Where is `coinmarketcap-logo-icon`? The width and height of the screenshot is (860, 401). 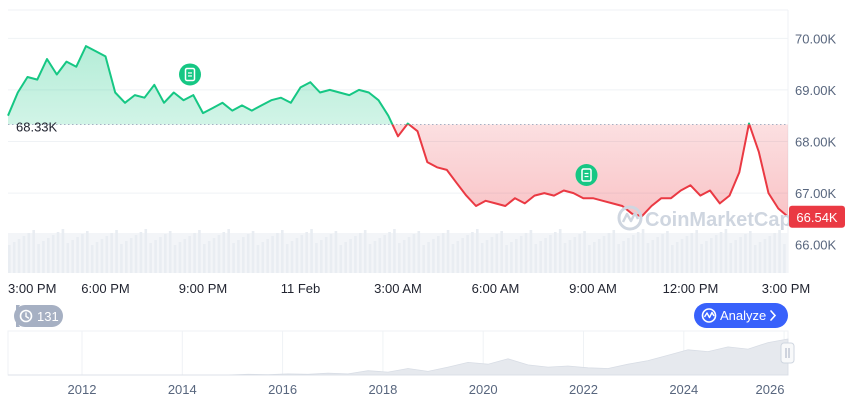 coinmarketcap-logo-icon is located at coordinates (630, 218).